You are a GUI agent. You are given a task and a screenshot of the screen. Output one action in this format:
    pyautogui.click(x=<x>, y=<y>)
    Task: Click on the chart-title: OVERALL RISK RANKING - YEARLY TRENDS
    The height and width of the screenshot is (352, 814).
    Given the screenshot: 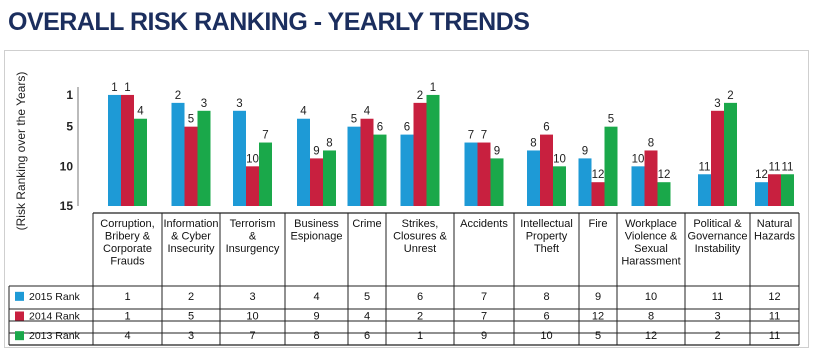 What is the action you would take?
    pyautogui.click(x=269, y=22)
    